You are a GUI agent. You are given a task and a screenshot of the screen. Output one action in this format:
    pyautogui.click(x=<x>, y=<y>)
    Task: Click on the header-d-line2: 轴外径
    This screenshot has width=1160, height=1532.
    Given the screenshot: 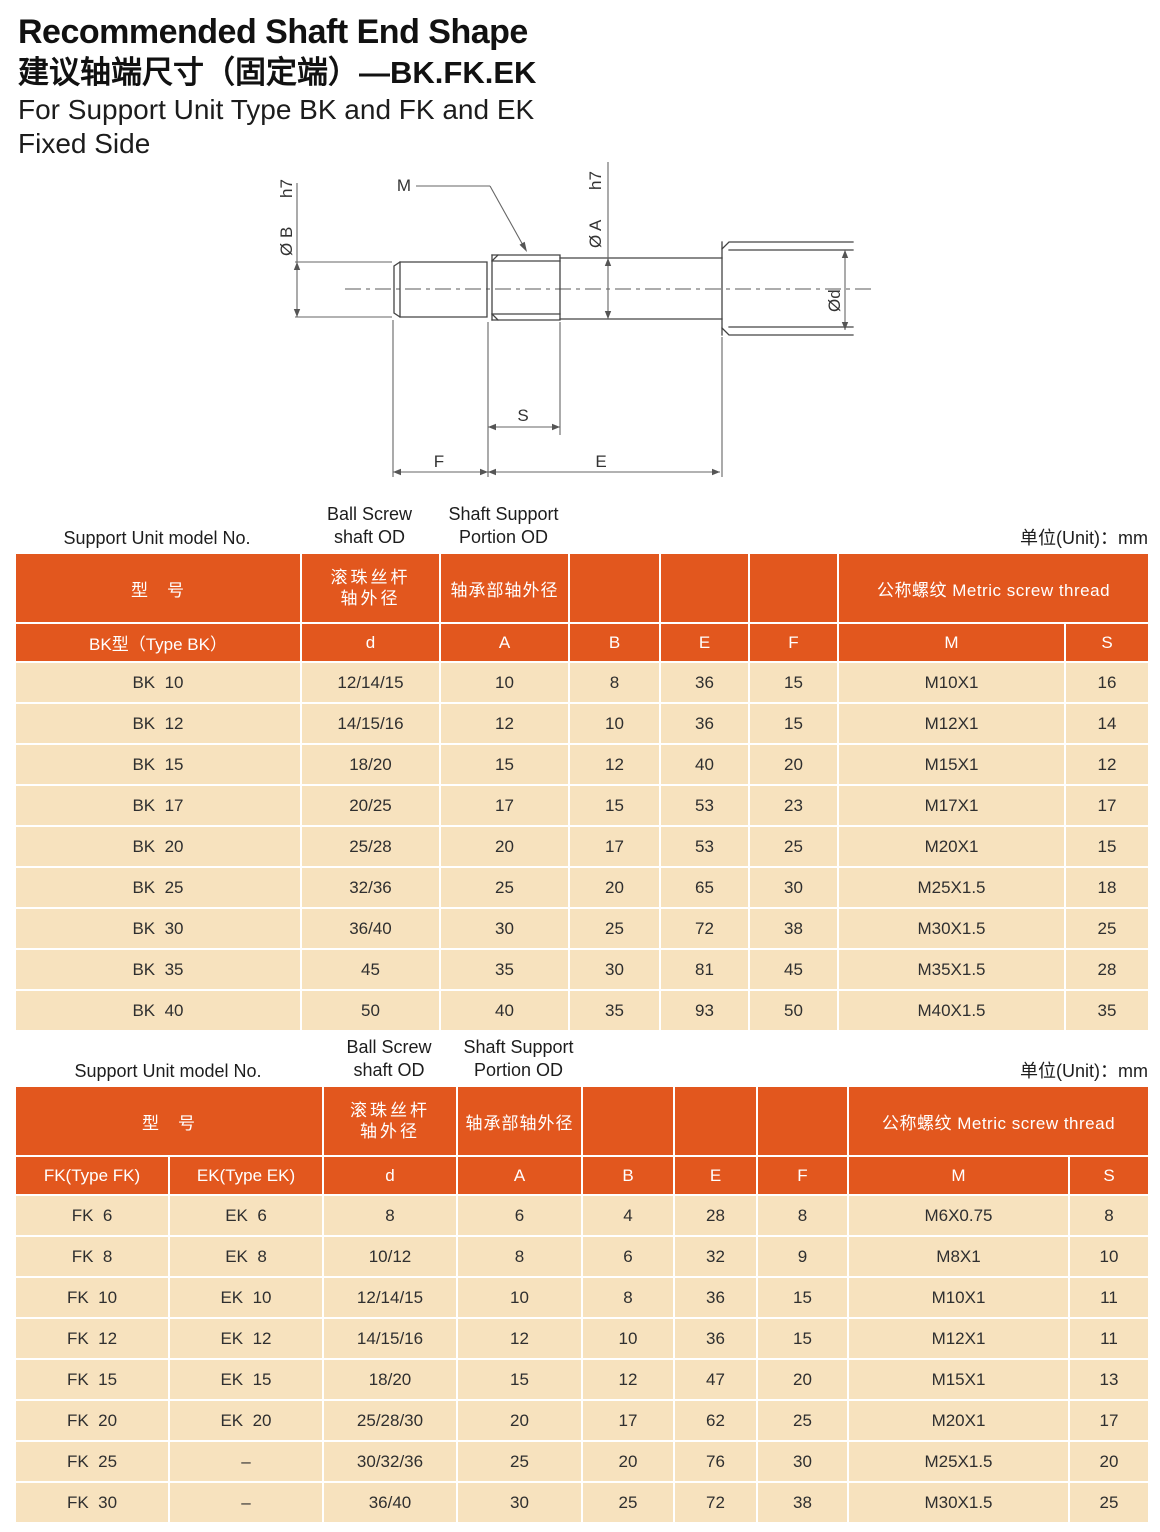 What is the action you would take?
    pyautogui.click(x=390, y=1131)
    